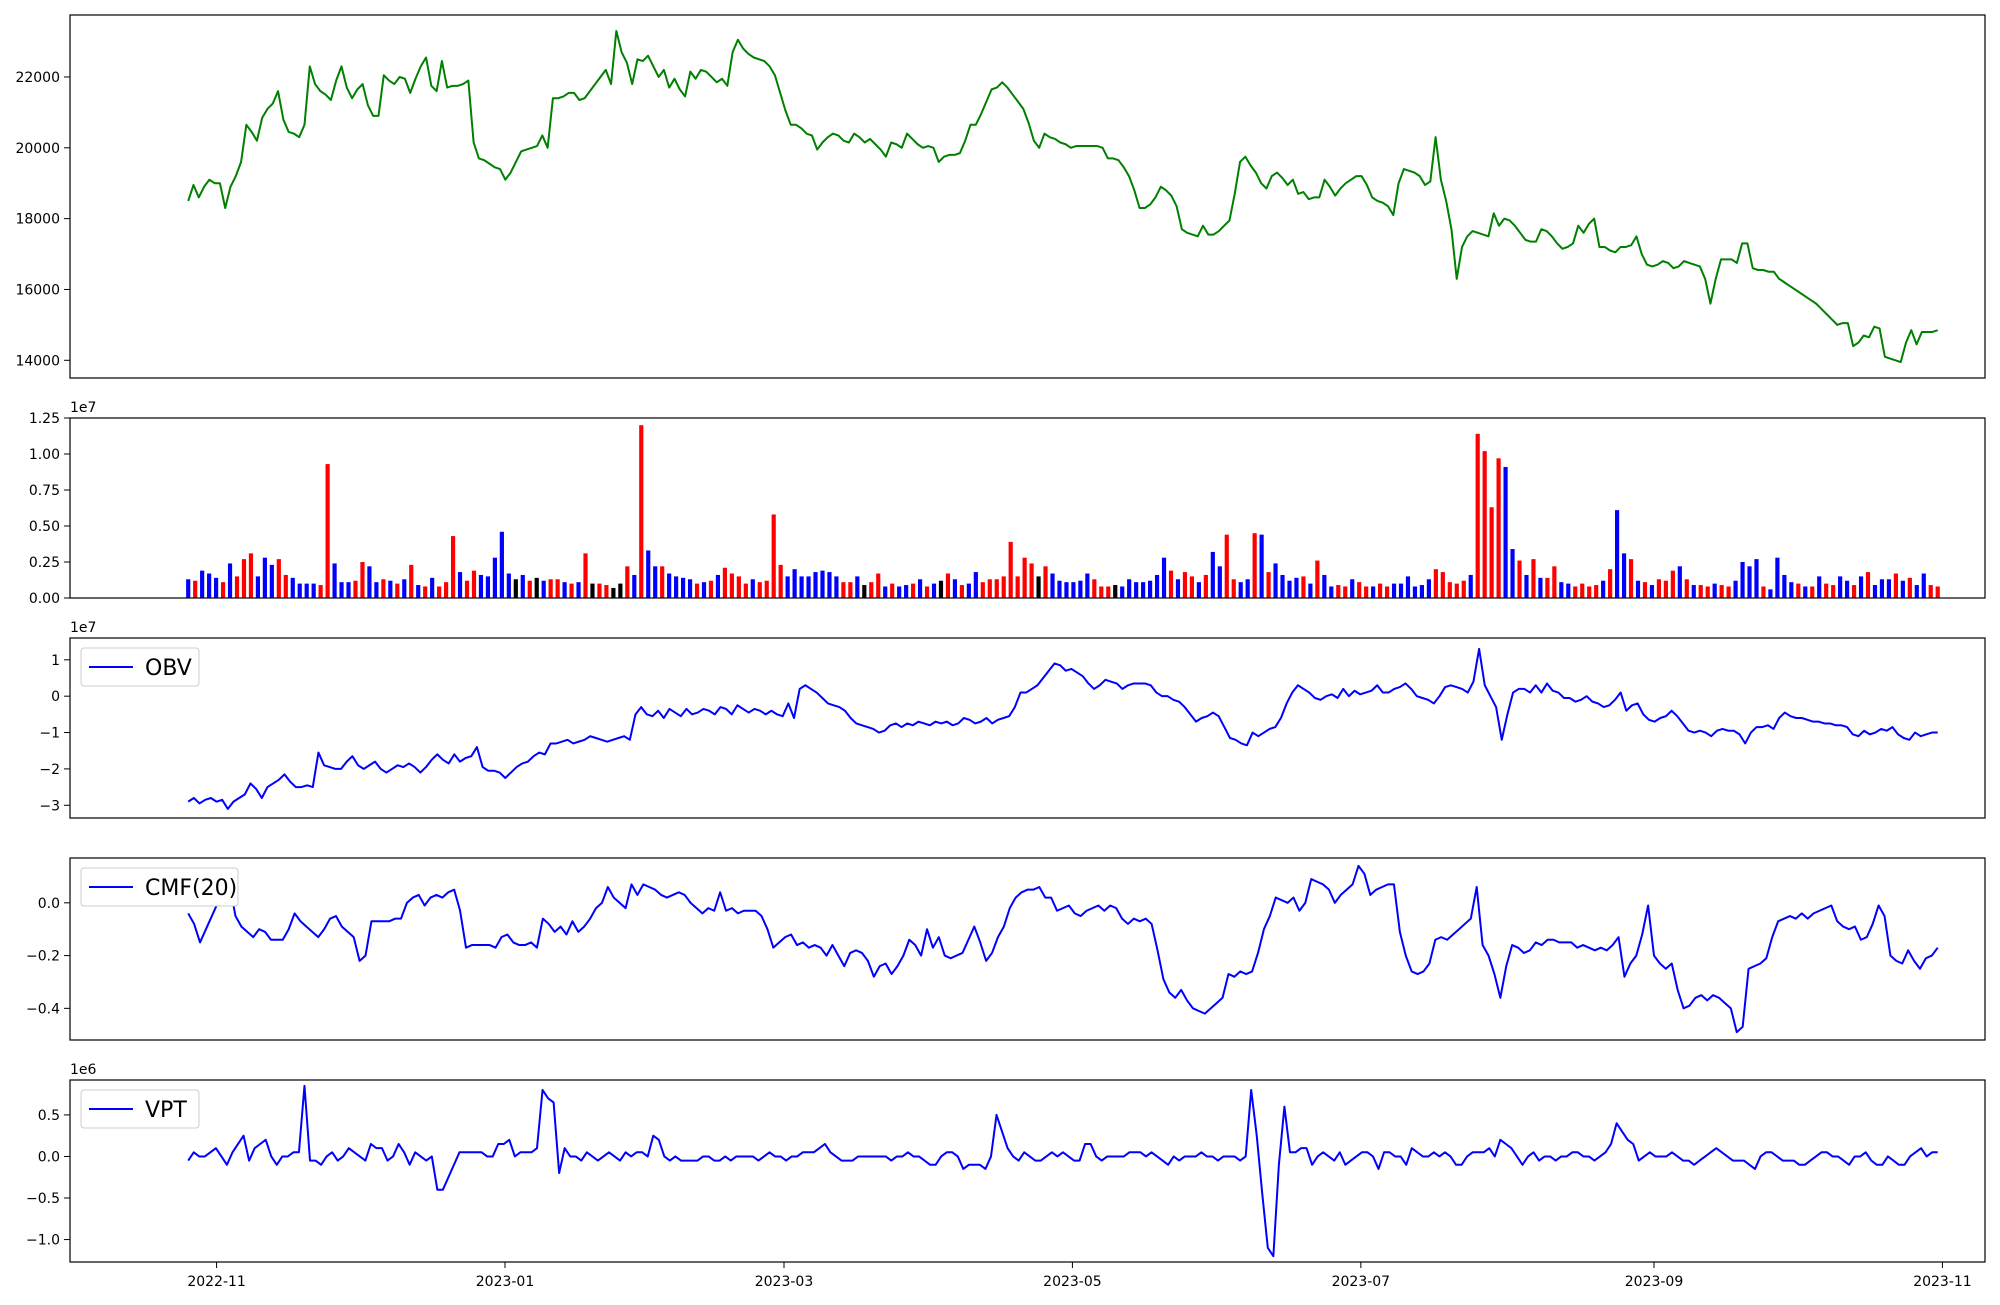  Describe the element at coordinates (1361, 1282) in the screenshot. I see `x-tick-label: 2023-07` at that location.